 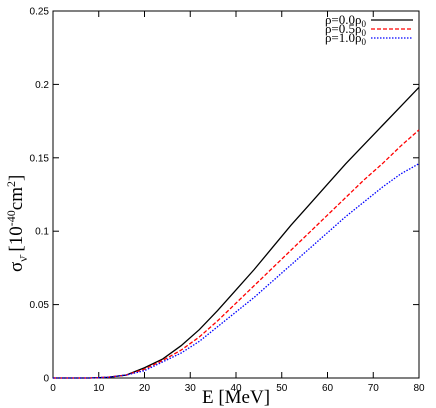 What do you see at coordinates (419, 388) in the screenshot?
I see `x-tick-label: 80` at bounding box center [419, 388].